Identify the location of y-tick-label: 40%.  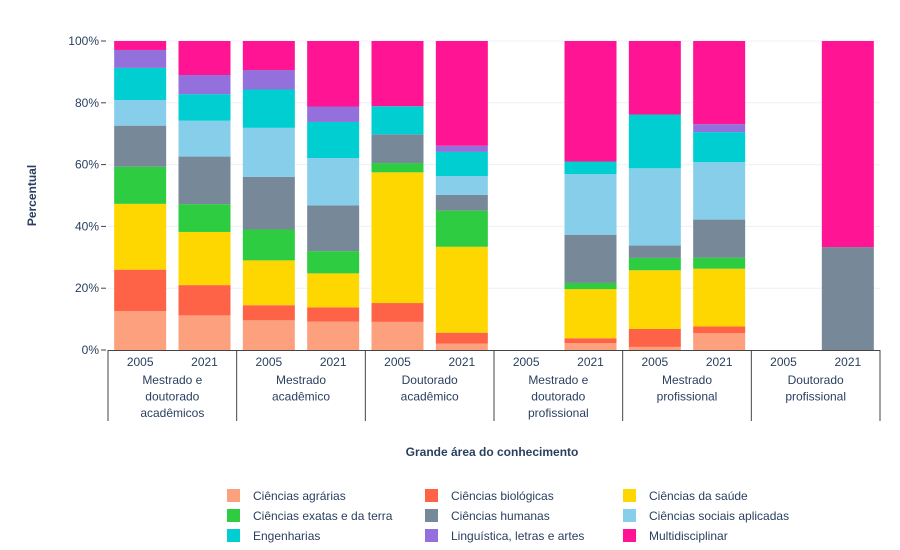
(87, 226).